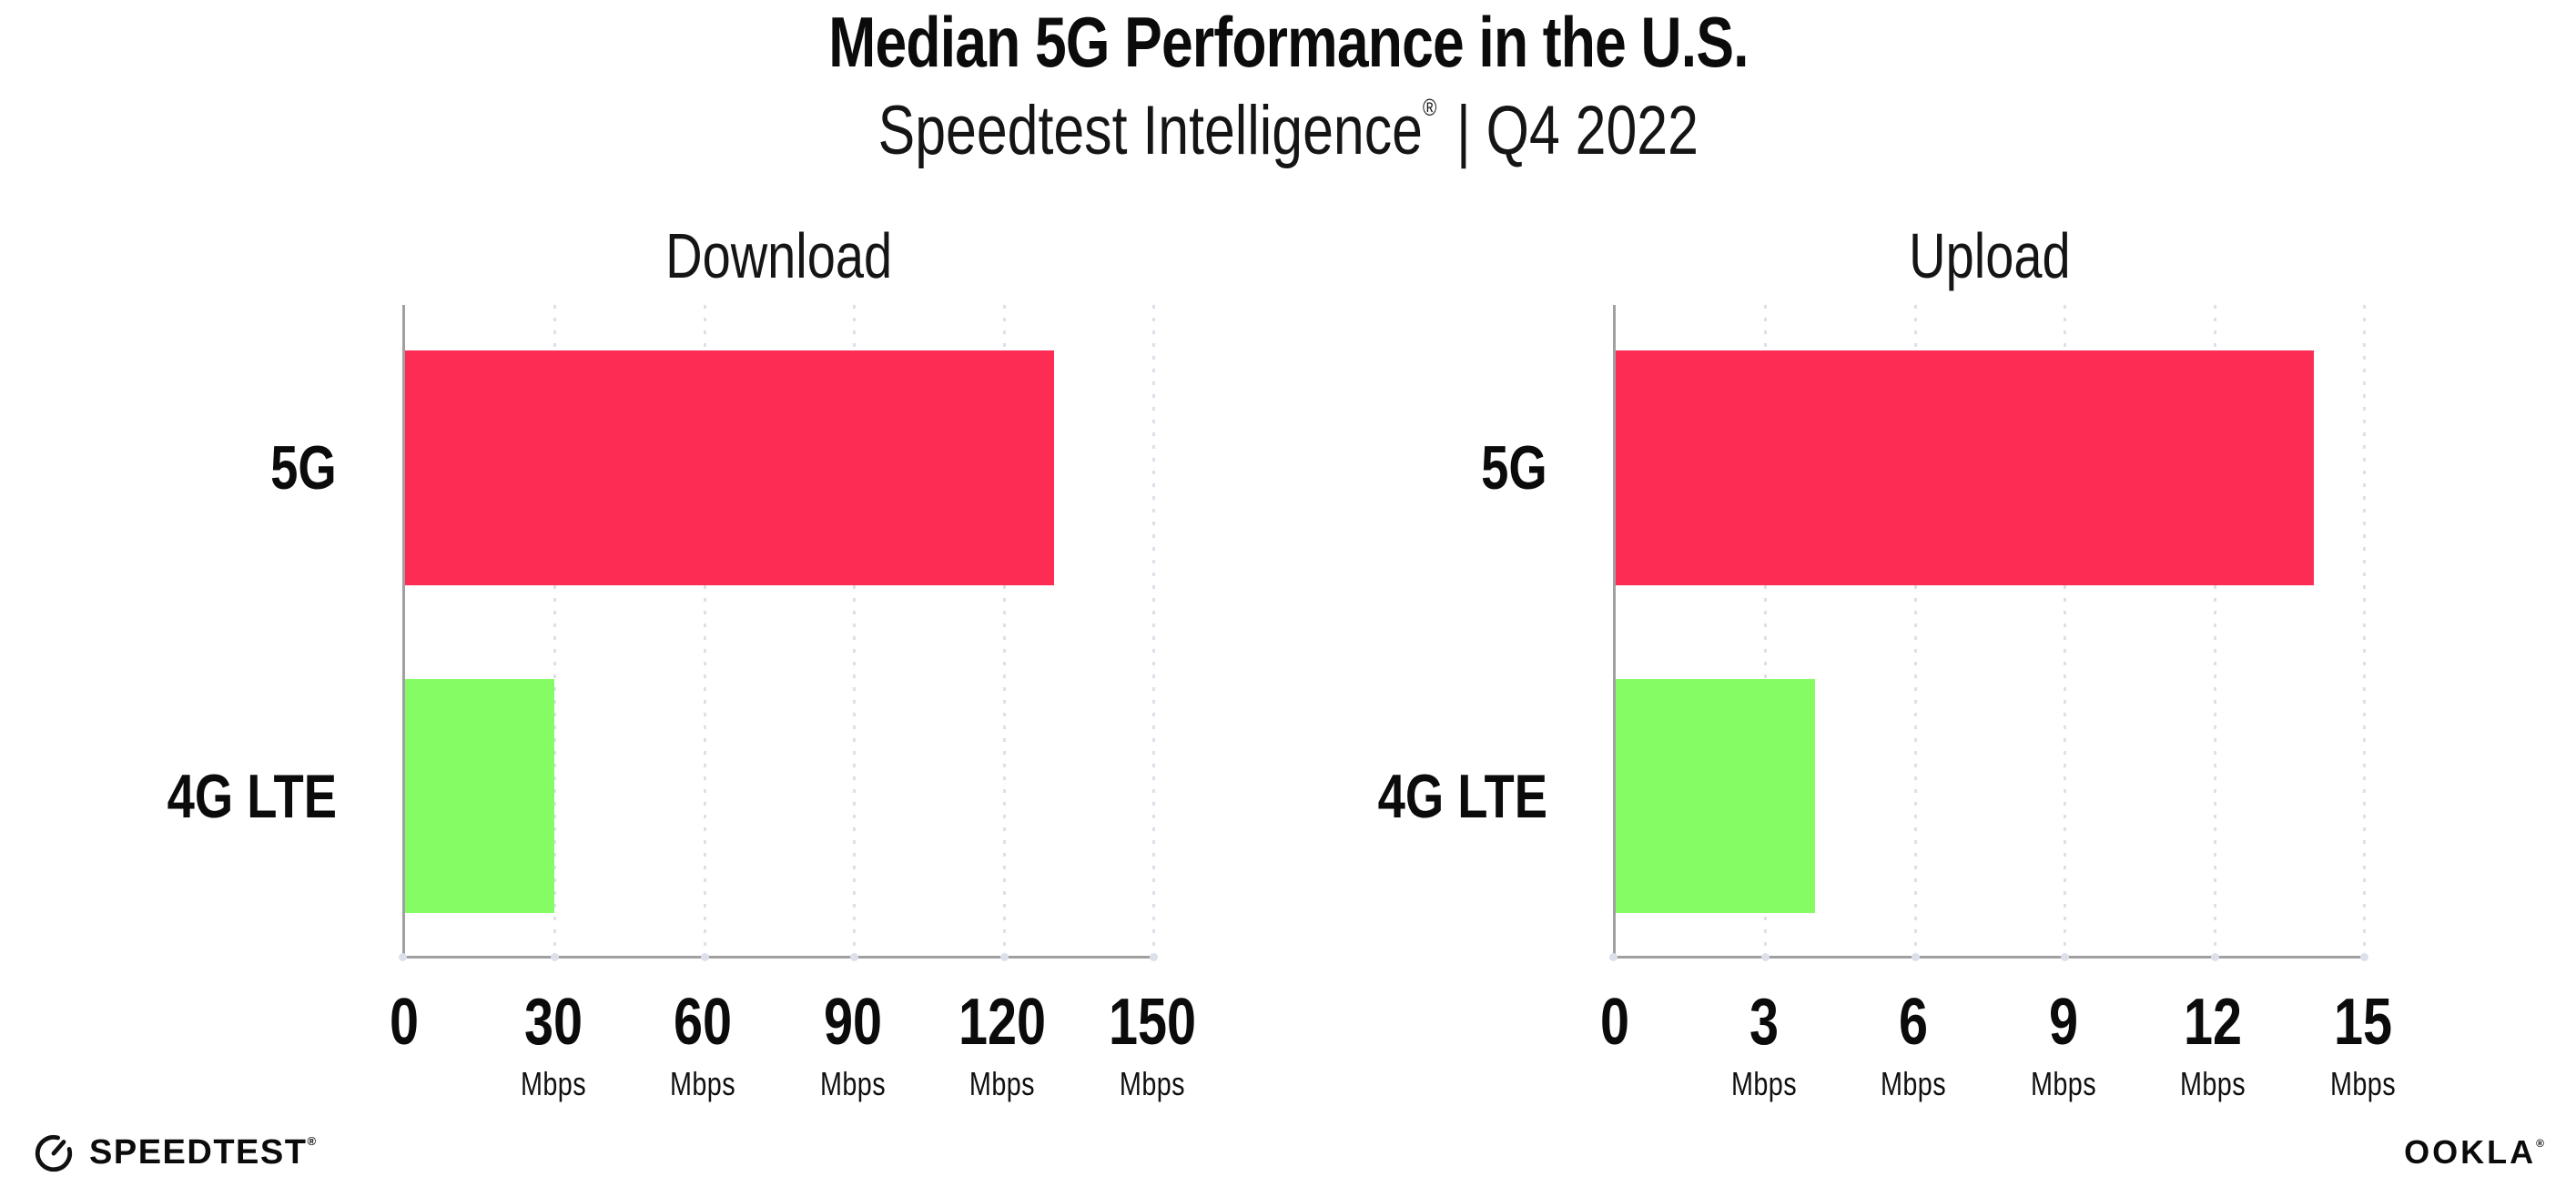 The width and height of the screenshot is (2576, 1197). I want to click on tick-value-text: 30, so click(553, 1023).